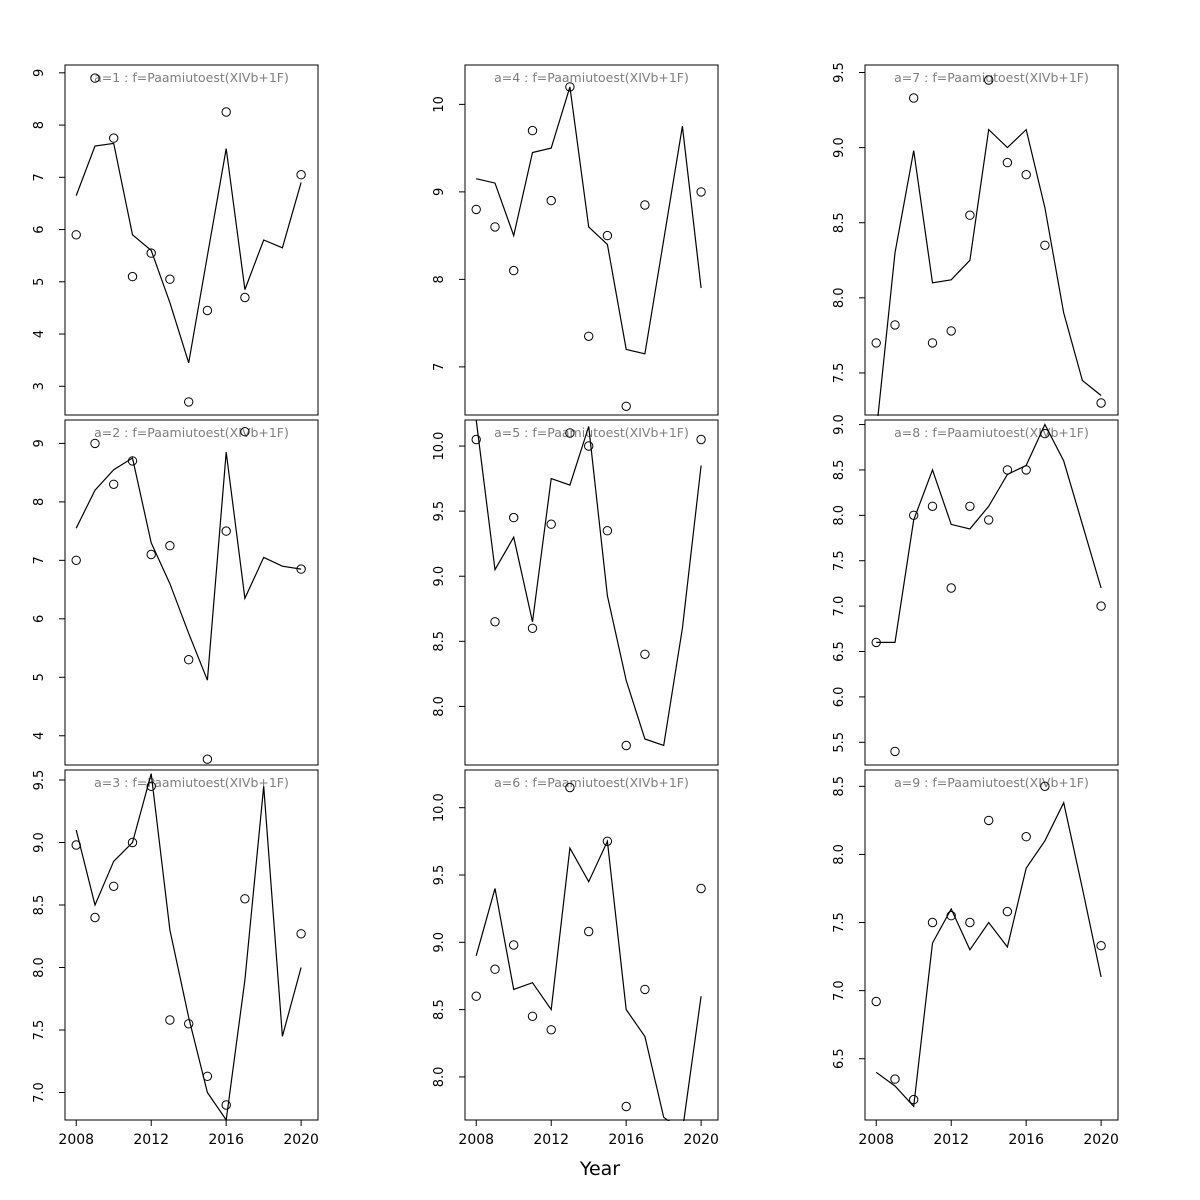 The height and width of the screenshot is (1200, 1200). I want to click on panel-a1: 3 4 5 6 7 8 9 a=1 : f=Paamiutoest(XIVb+1F), so click(175, 240).